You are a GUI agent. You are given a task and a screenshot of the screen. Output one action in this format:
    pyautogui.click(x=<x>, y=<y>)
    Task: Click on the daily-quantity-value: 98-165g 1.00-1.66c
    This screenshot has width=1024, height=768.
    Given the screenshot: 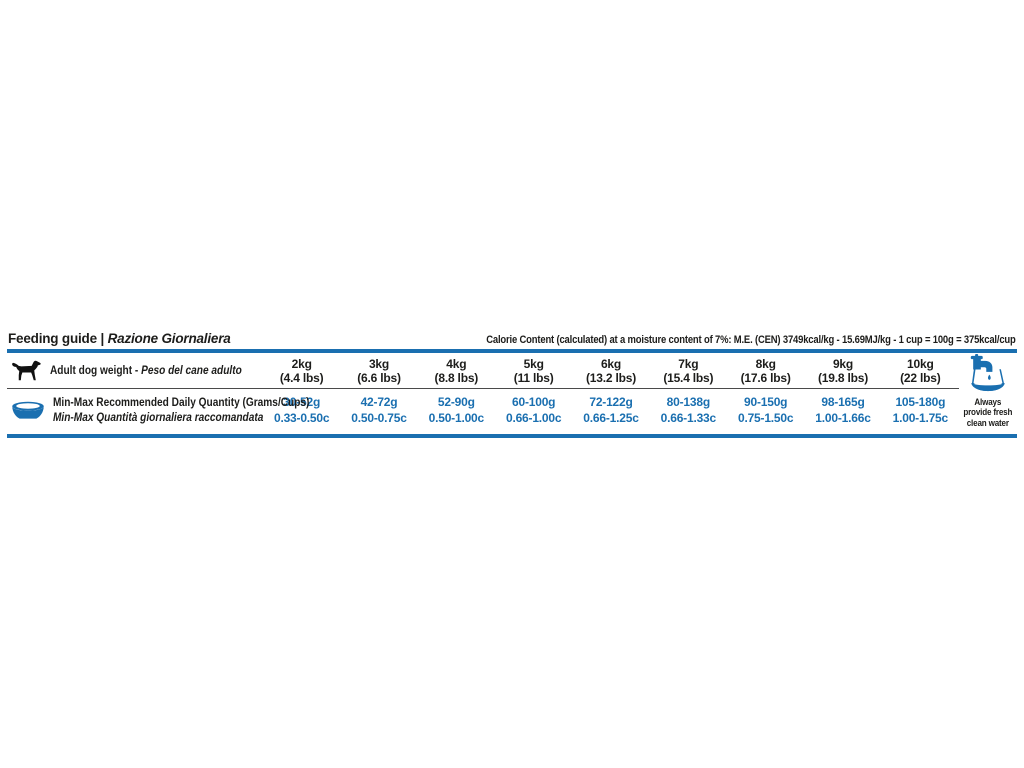 What is the action you would take?
    pyautogui.click(x=843, y=410)
    